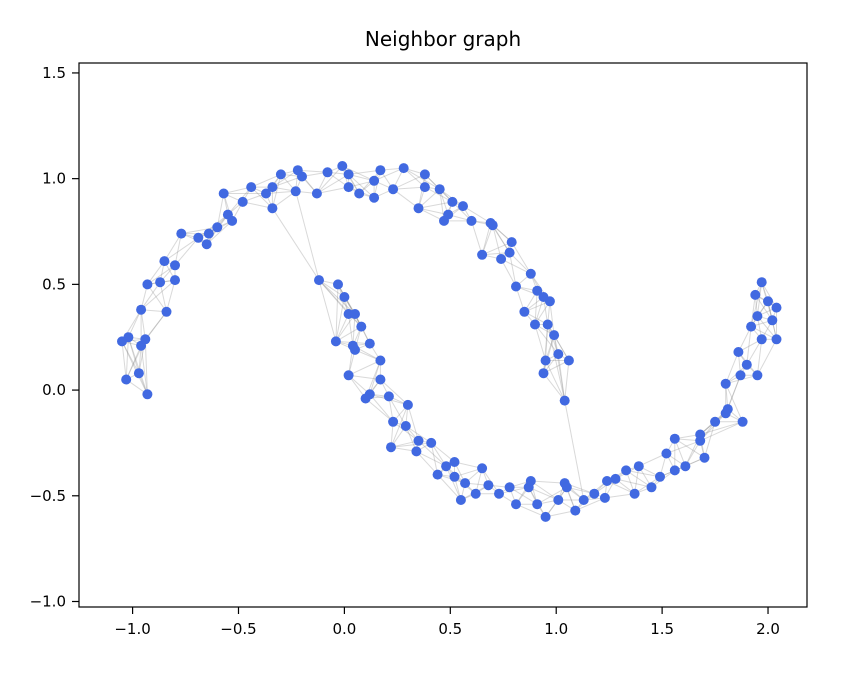 This screenshot has width=851, height=687. Describe the element at coordinates (344, 629) in the screenshot. I see `x-tick-label: 0.0` at that location.